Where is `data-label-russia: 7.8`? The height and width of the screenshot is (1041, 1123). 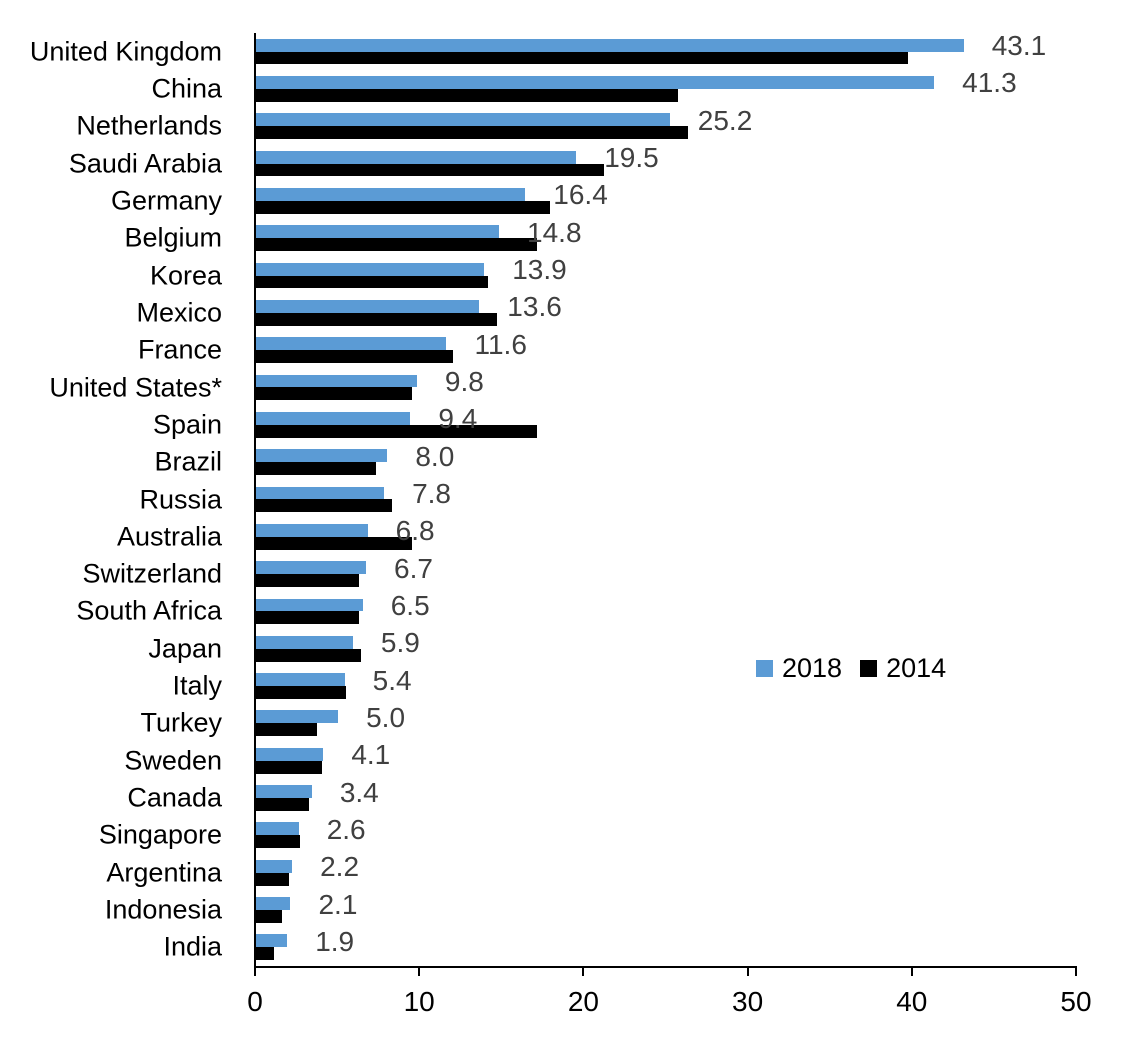
data-label-russia: 7.8 is located at coordinates (431, 493).